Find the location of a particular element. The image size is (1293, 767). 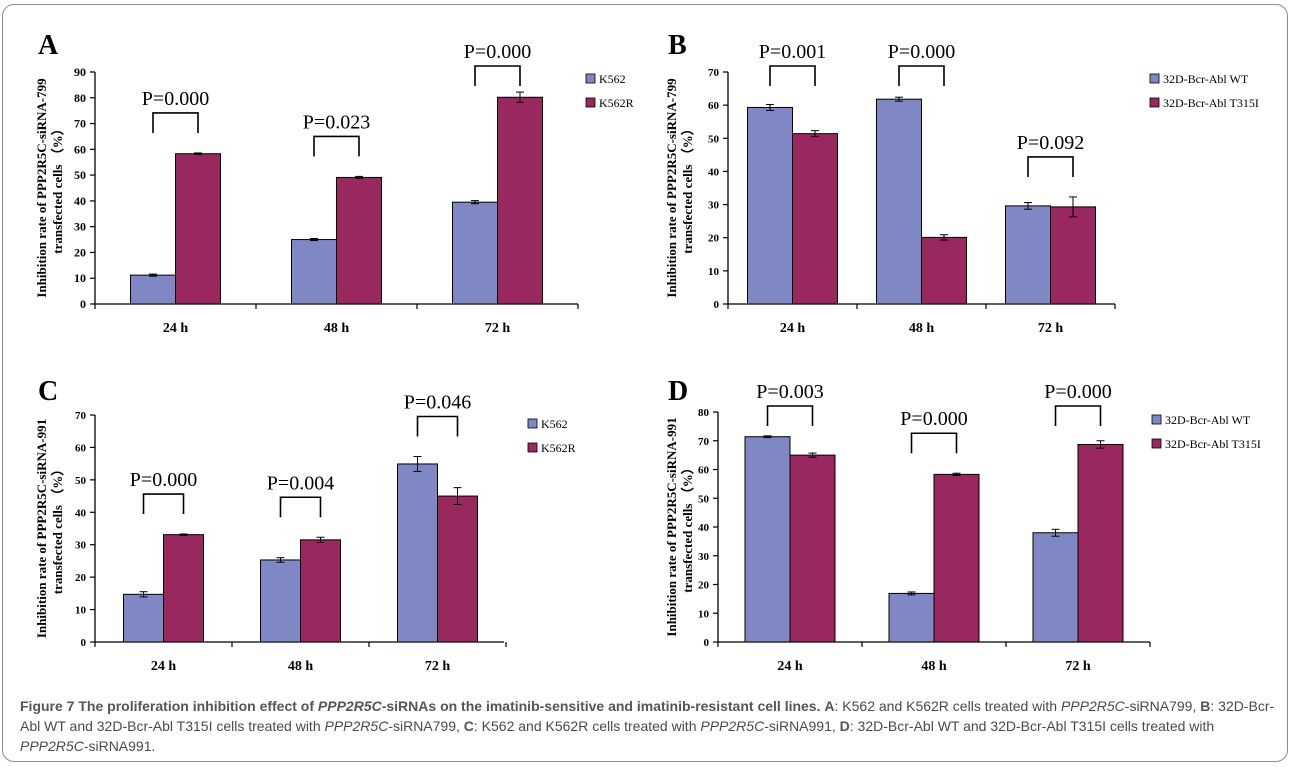

p-value-label: P=0.003 is located at coordinates (789, 392).